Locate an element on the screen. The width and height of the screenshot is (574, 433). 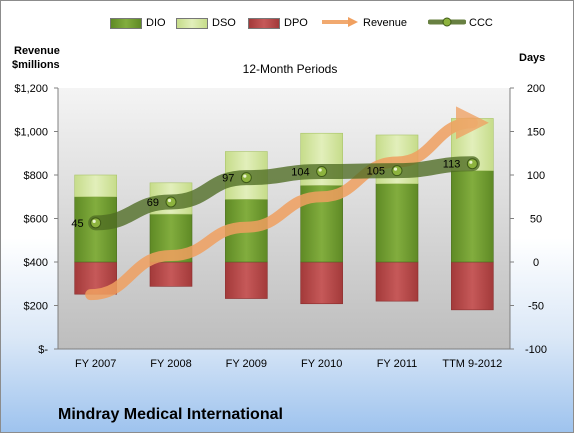
legend-label: DSO is located at coordinates (224, 23).